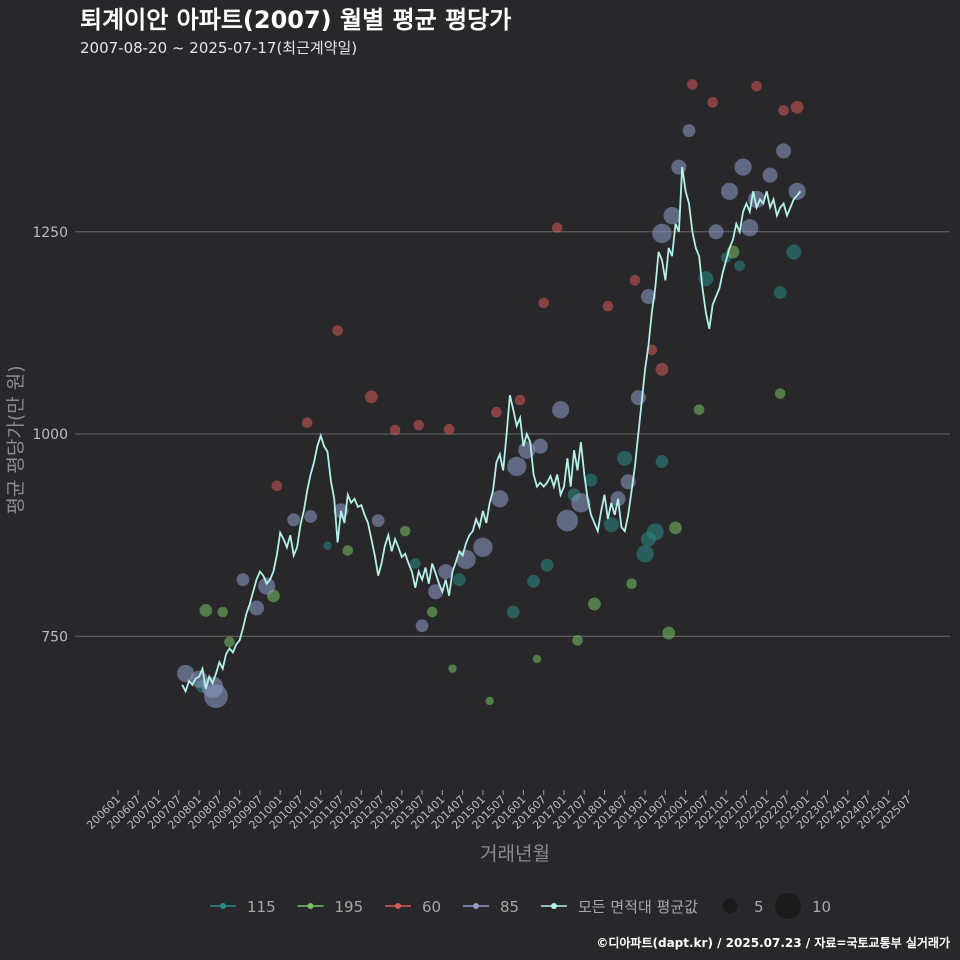 This screenshot has width=960, height=960. Describe the element at coordinates (295, 20) in the screenshot. I see `chart-title: 퇴계이안 아파트(2007) 월별 평균 평당가` at that location.